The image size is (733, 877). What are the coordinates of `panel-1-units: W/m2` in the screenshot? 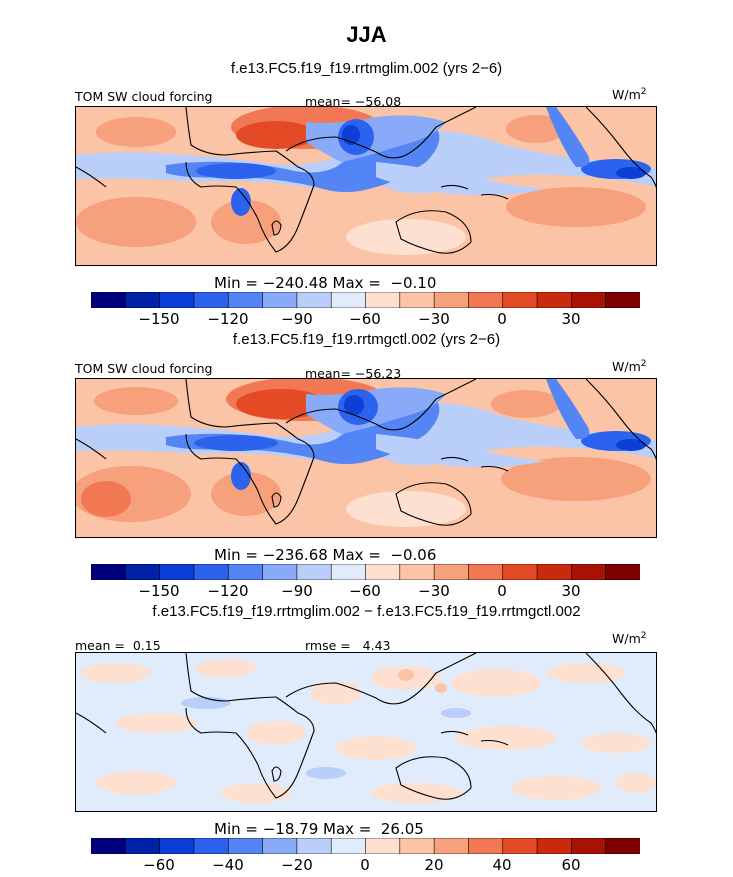 It's located at (629, 95).